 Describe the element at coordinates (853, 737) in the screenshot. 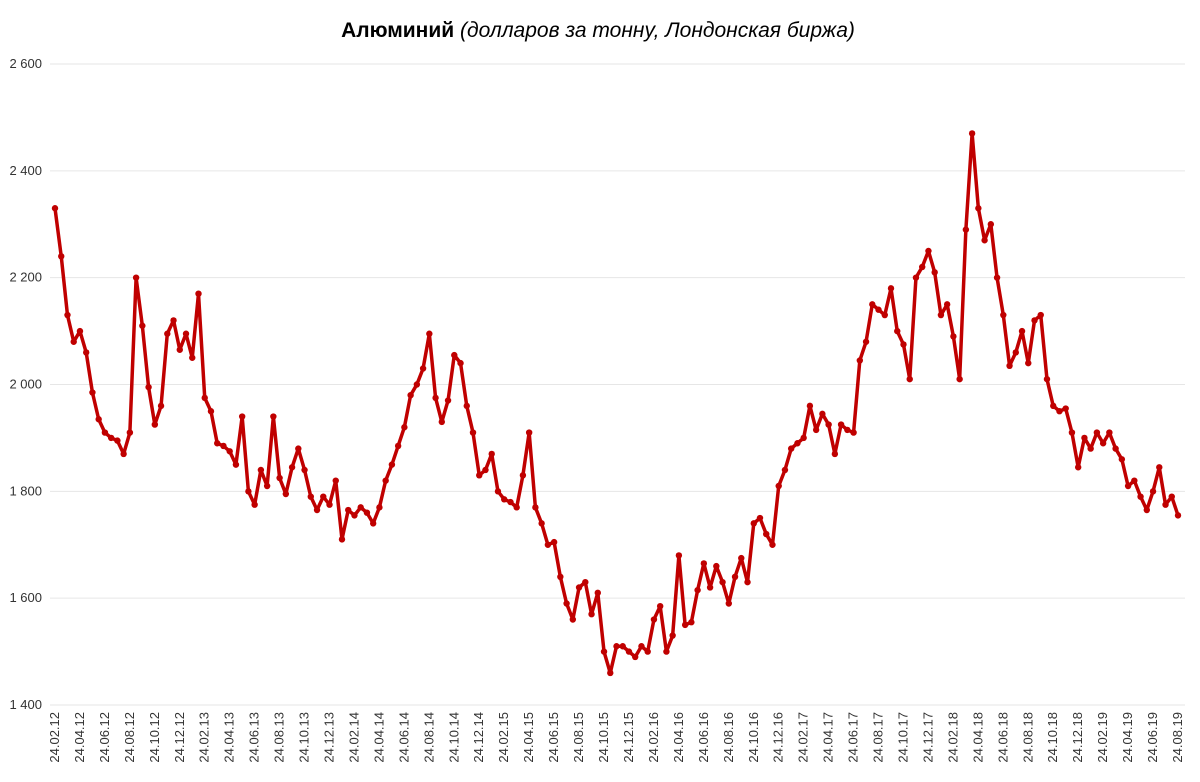

I see `x-tick-label: 24.06.17` at that location.